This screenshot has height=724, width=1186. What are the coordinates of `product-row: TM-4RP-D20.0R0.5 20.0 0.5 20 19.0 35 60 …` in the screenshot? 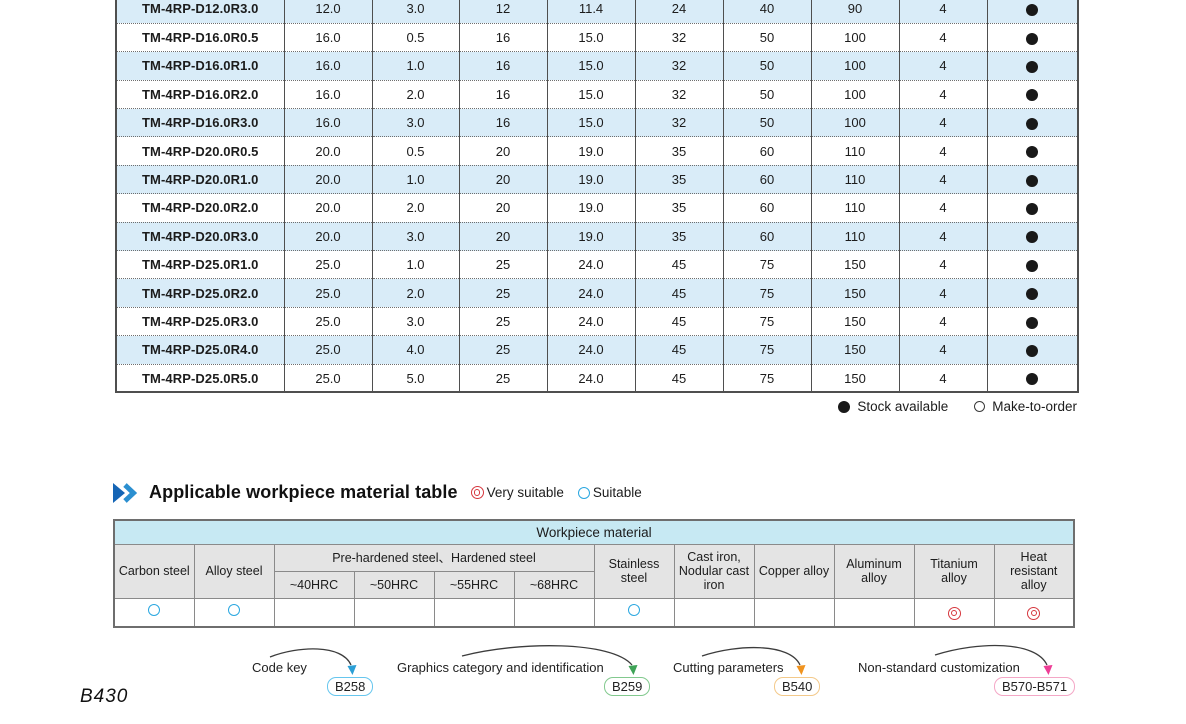 It's located at (597, 151).